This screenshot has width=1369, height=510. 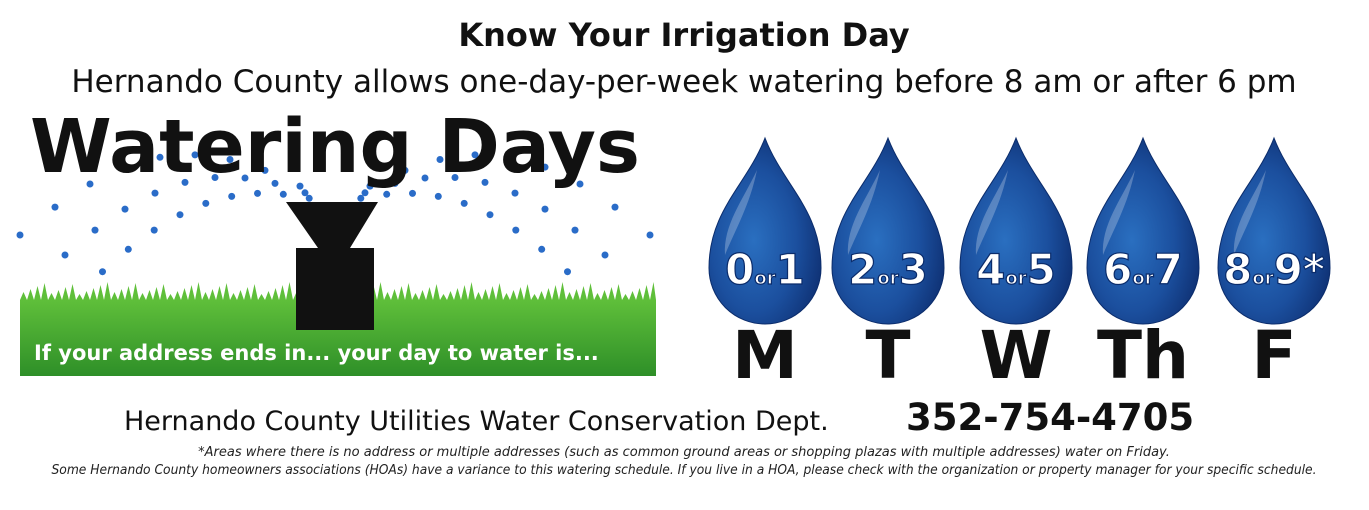 I want to click on drop-digits: 2or3, so click(x=888, y=269).